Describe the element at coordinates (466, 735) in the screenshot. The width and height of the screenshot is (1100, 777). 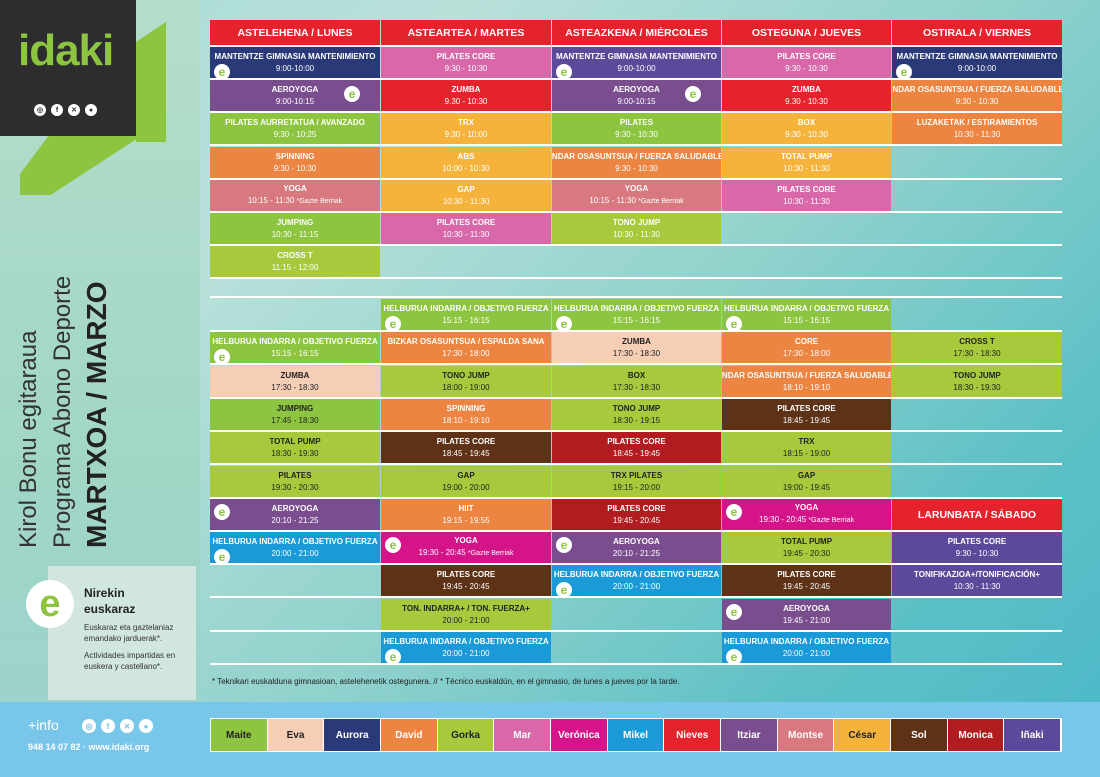
I see `instructor-4: Gorka` at that location.